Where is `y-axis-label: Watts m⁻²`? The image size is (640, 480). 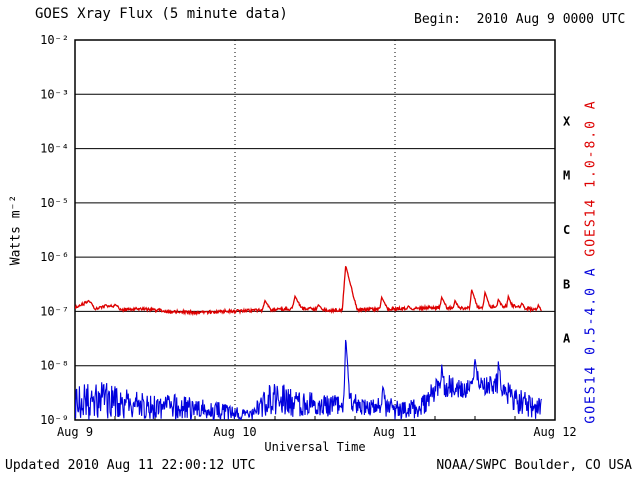
y-axis-label: Watts m⁻² is located at coordinates (16, 230).